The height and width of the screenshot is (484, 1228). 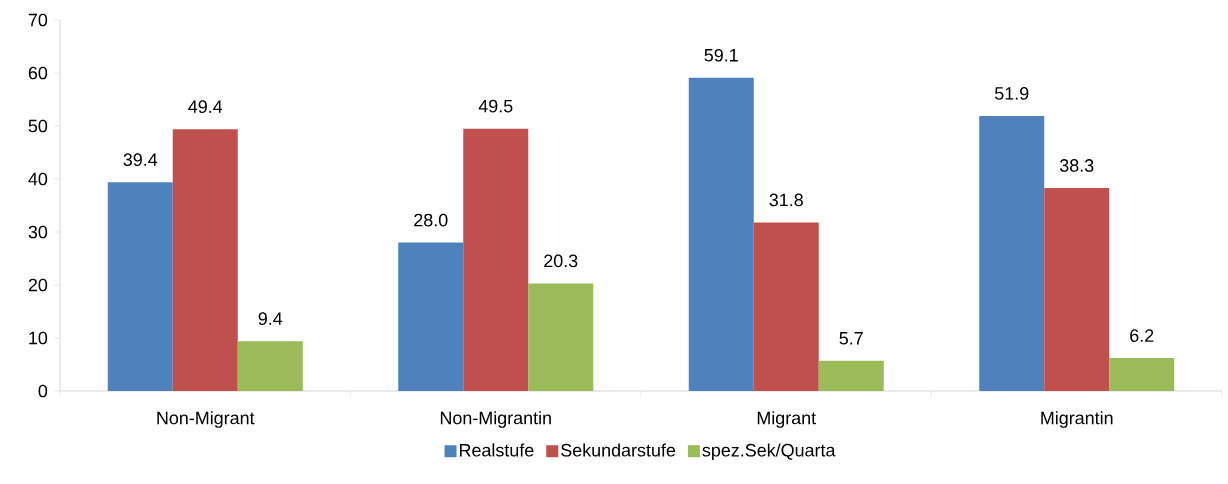 I want to click on y-tick-label: 30, so click(x=38, y=232).